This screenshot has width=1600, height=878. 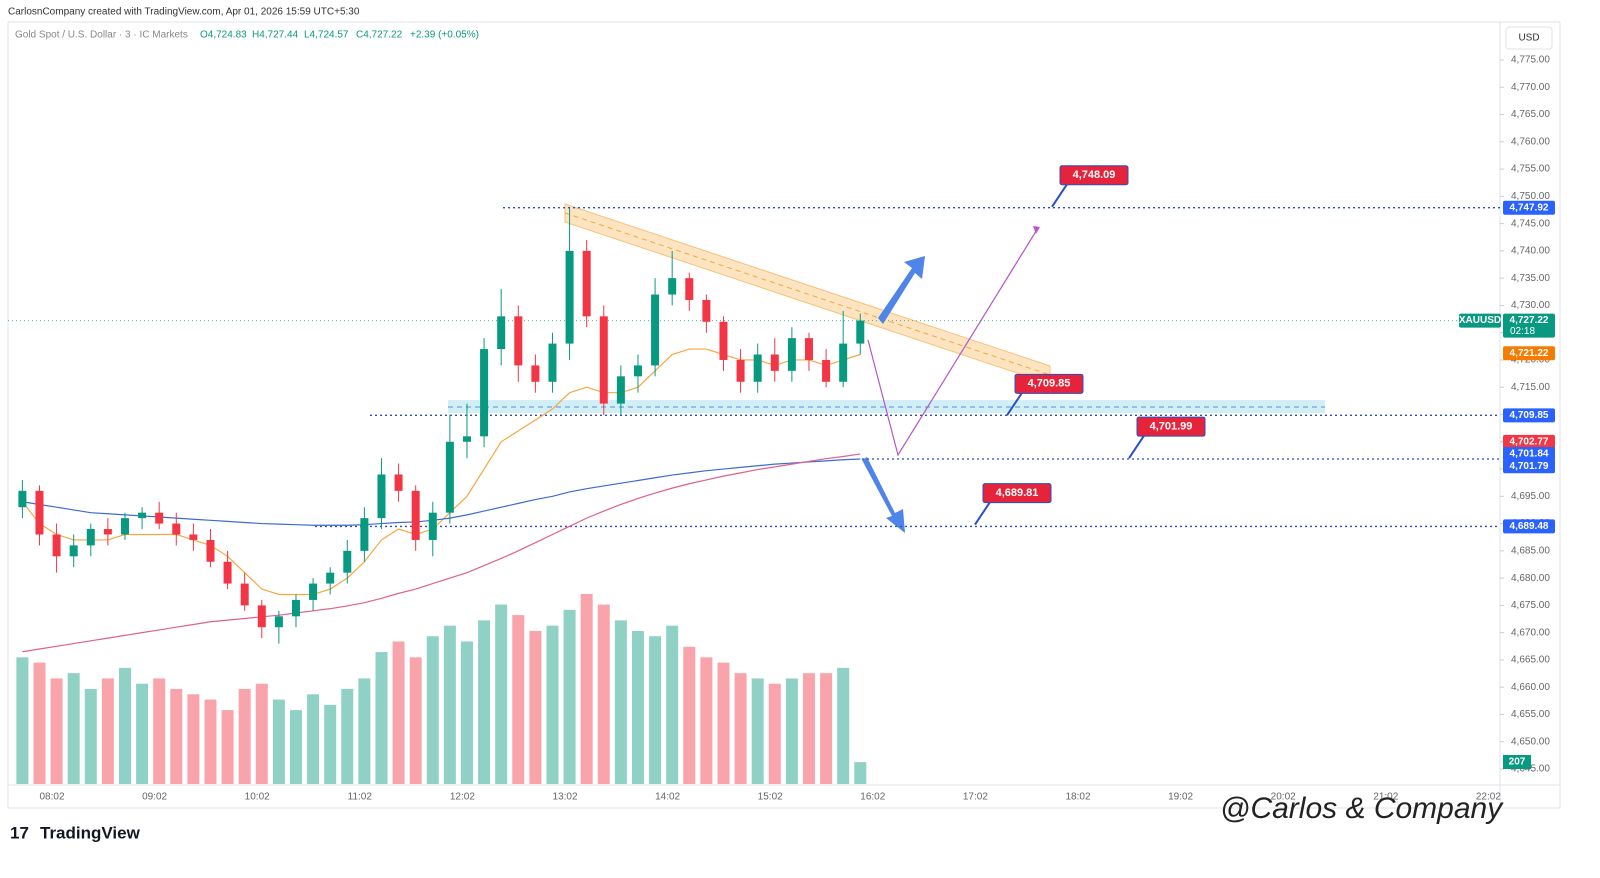 What do you see at coordinates (257, 797) in the screenshot?
I see `x-tick-label: 10:02` at bounding box center [257, 797].